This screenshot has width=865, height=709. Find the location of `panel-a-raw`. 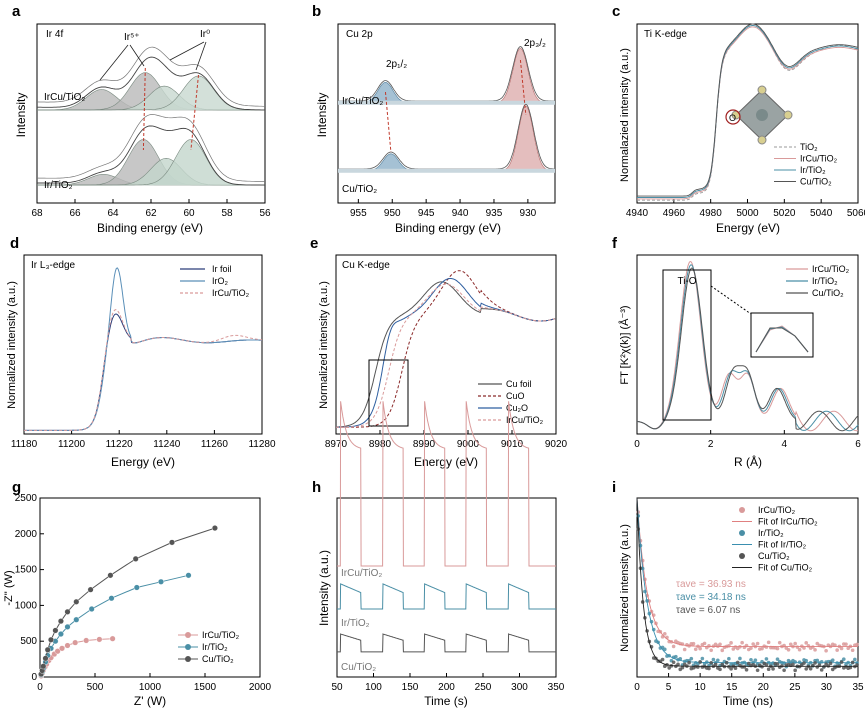

panel-a-raw is located at coordinates (150, 148).